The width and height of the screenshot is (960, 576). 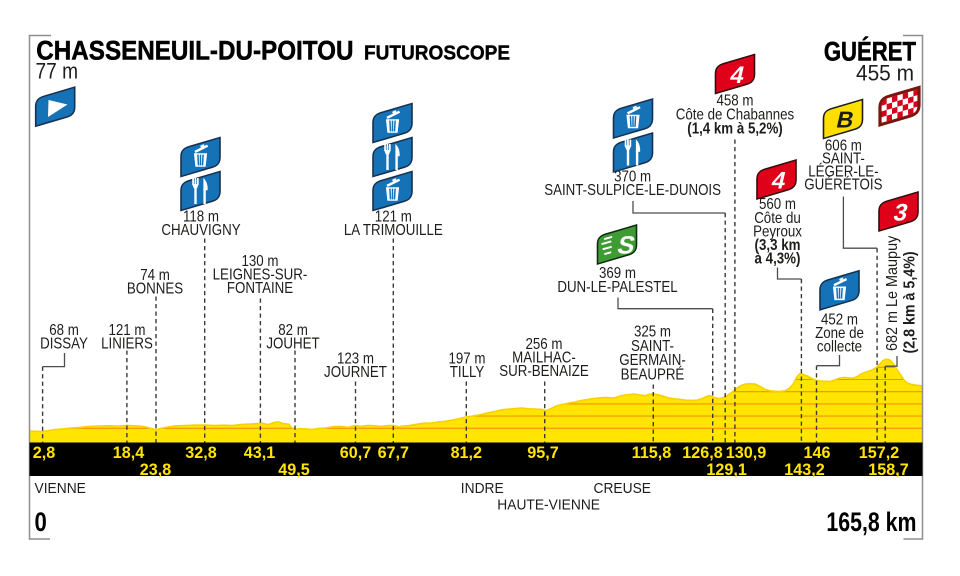 What do you see at coordinates (839, 347) in the screenshot?
I see `svg-text: collecte` at bounding box center [839, 347].